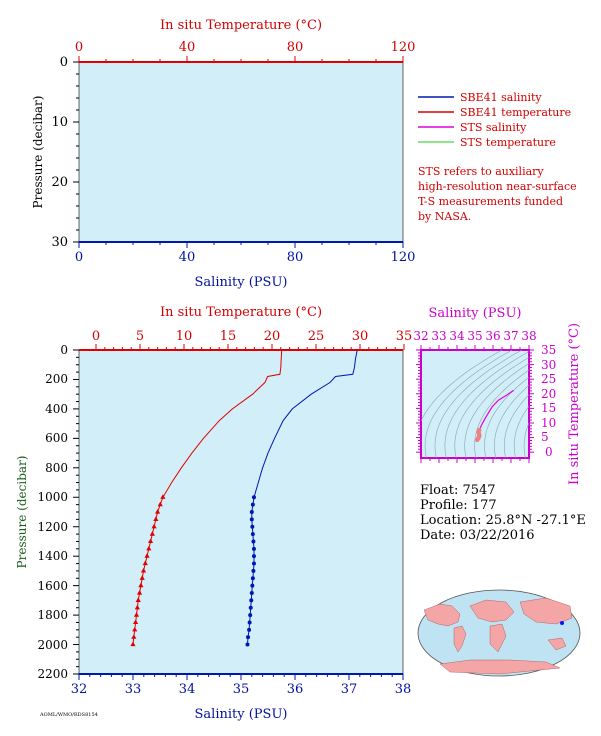 The image size is (601, 736). I want to click on top-sal-tick-label: 120, so click(403, 257).